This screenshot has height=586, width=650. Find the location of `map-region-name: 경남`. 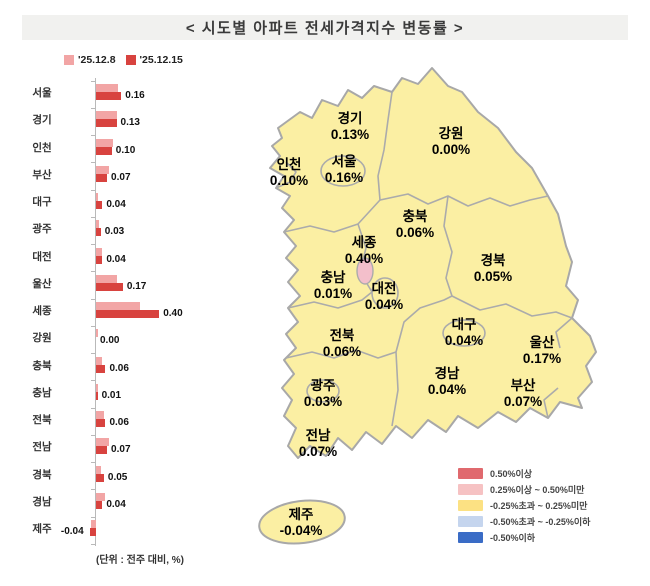

map-region-name: 경남 is located at coordinates (447, 373).